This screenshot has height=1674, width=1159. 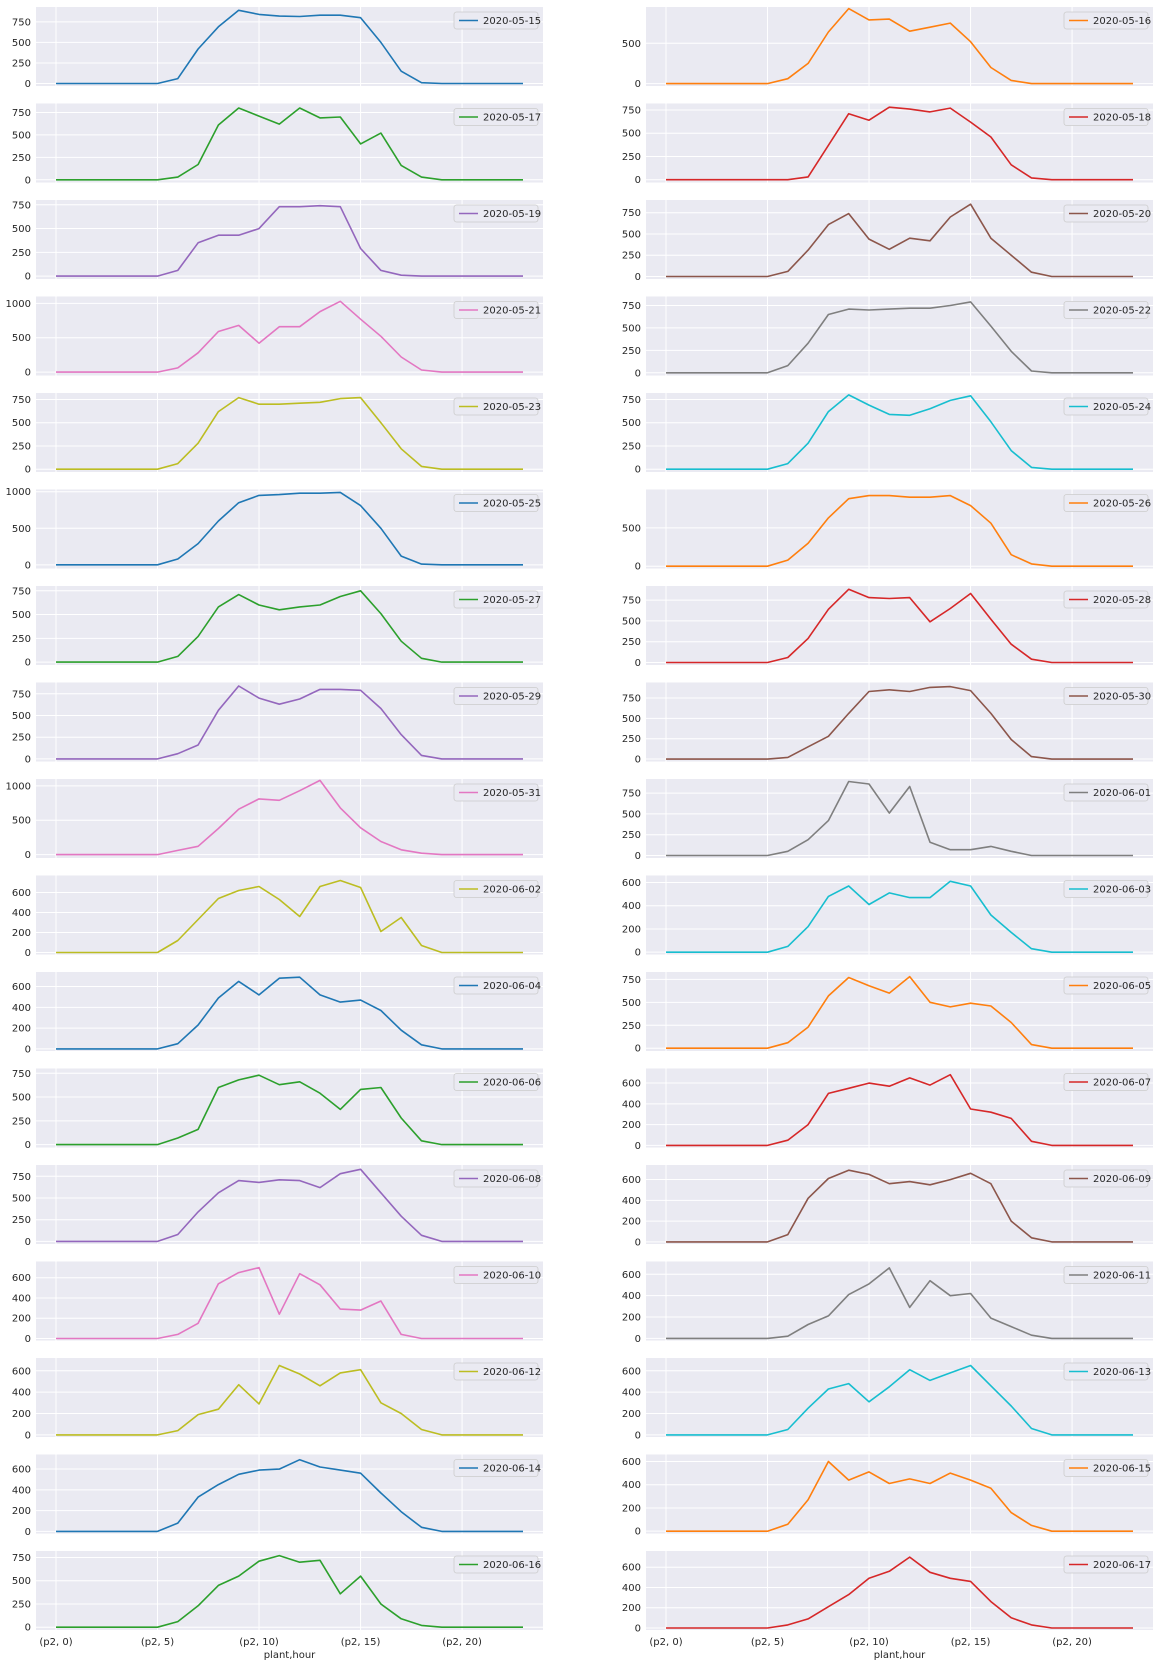 I want to click on panel-2020-05-19: 0 250 500 750 2020-05-19, so click(x=277, y=241).